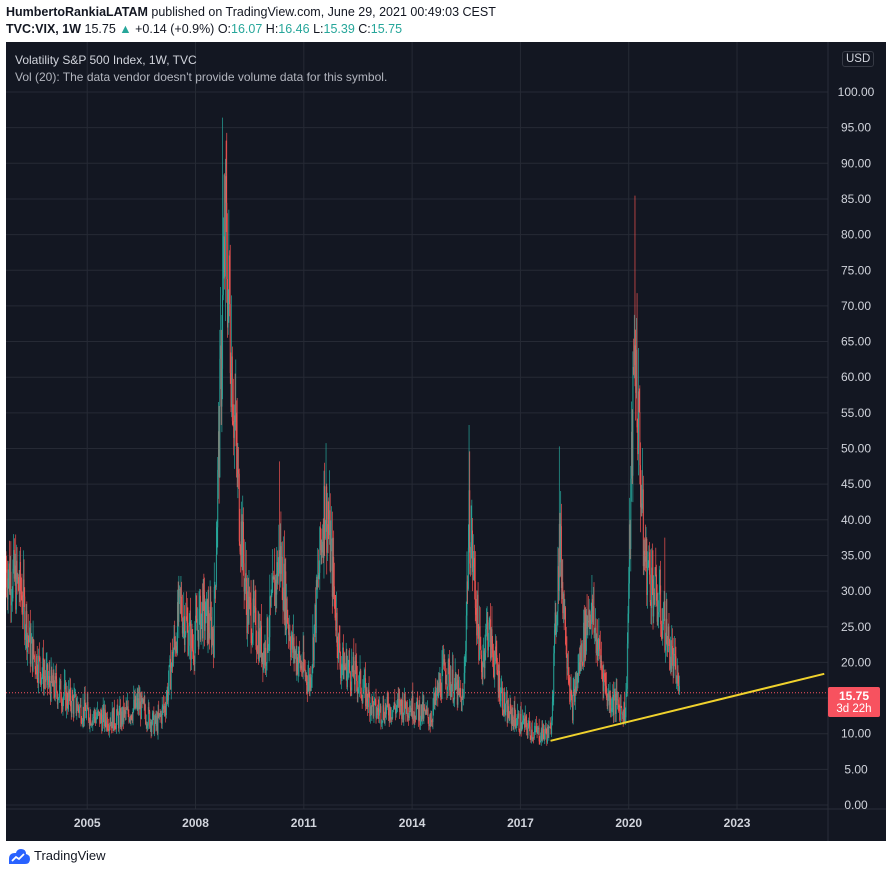  I want to click on currency-button: USD, so click(858, 59).